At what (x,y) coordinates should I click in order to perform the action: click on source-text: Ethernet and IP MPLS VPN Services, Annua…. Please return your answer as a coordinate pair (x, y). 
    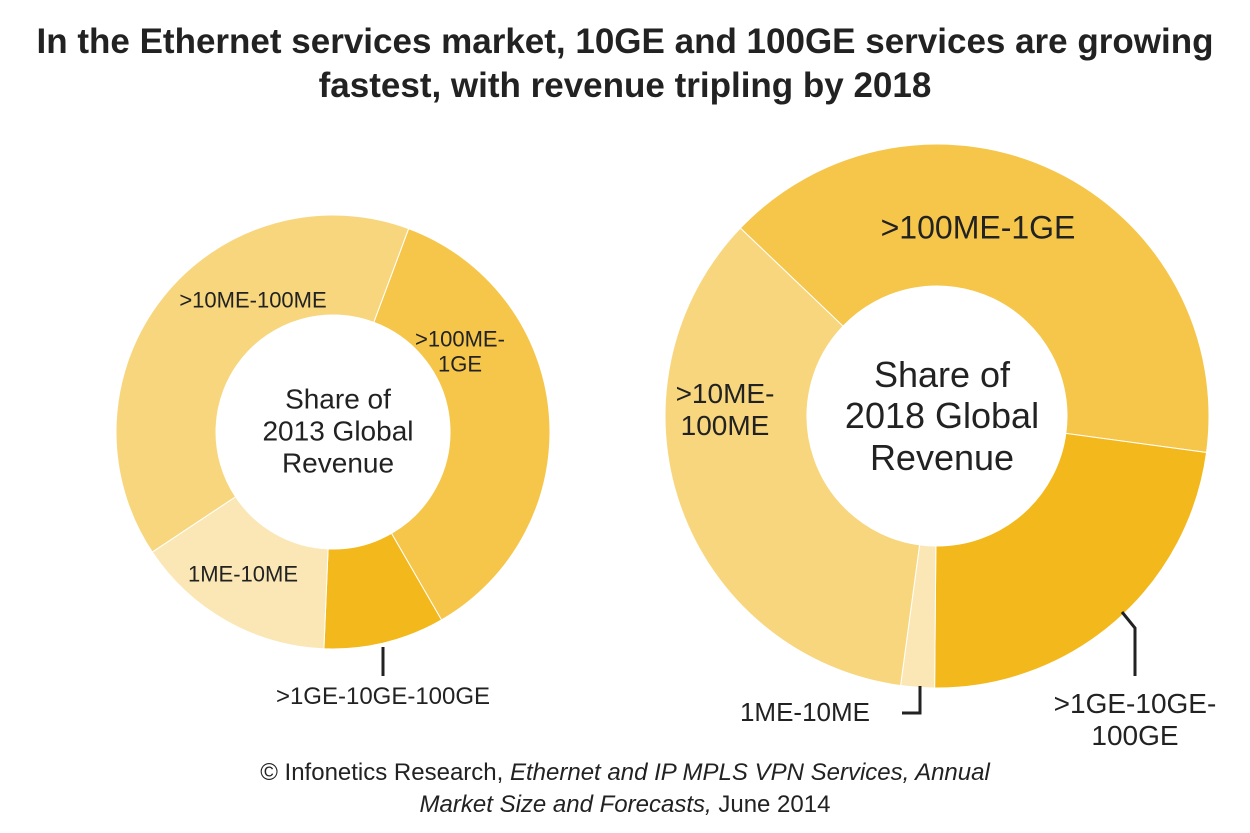
    Looking at the image, I should click on (704, 788).